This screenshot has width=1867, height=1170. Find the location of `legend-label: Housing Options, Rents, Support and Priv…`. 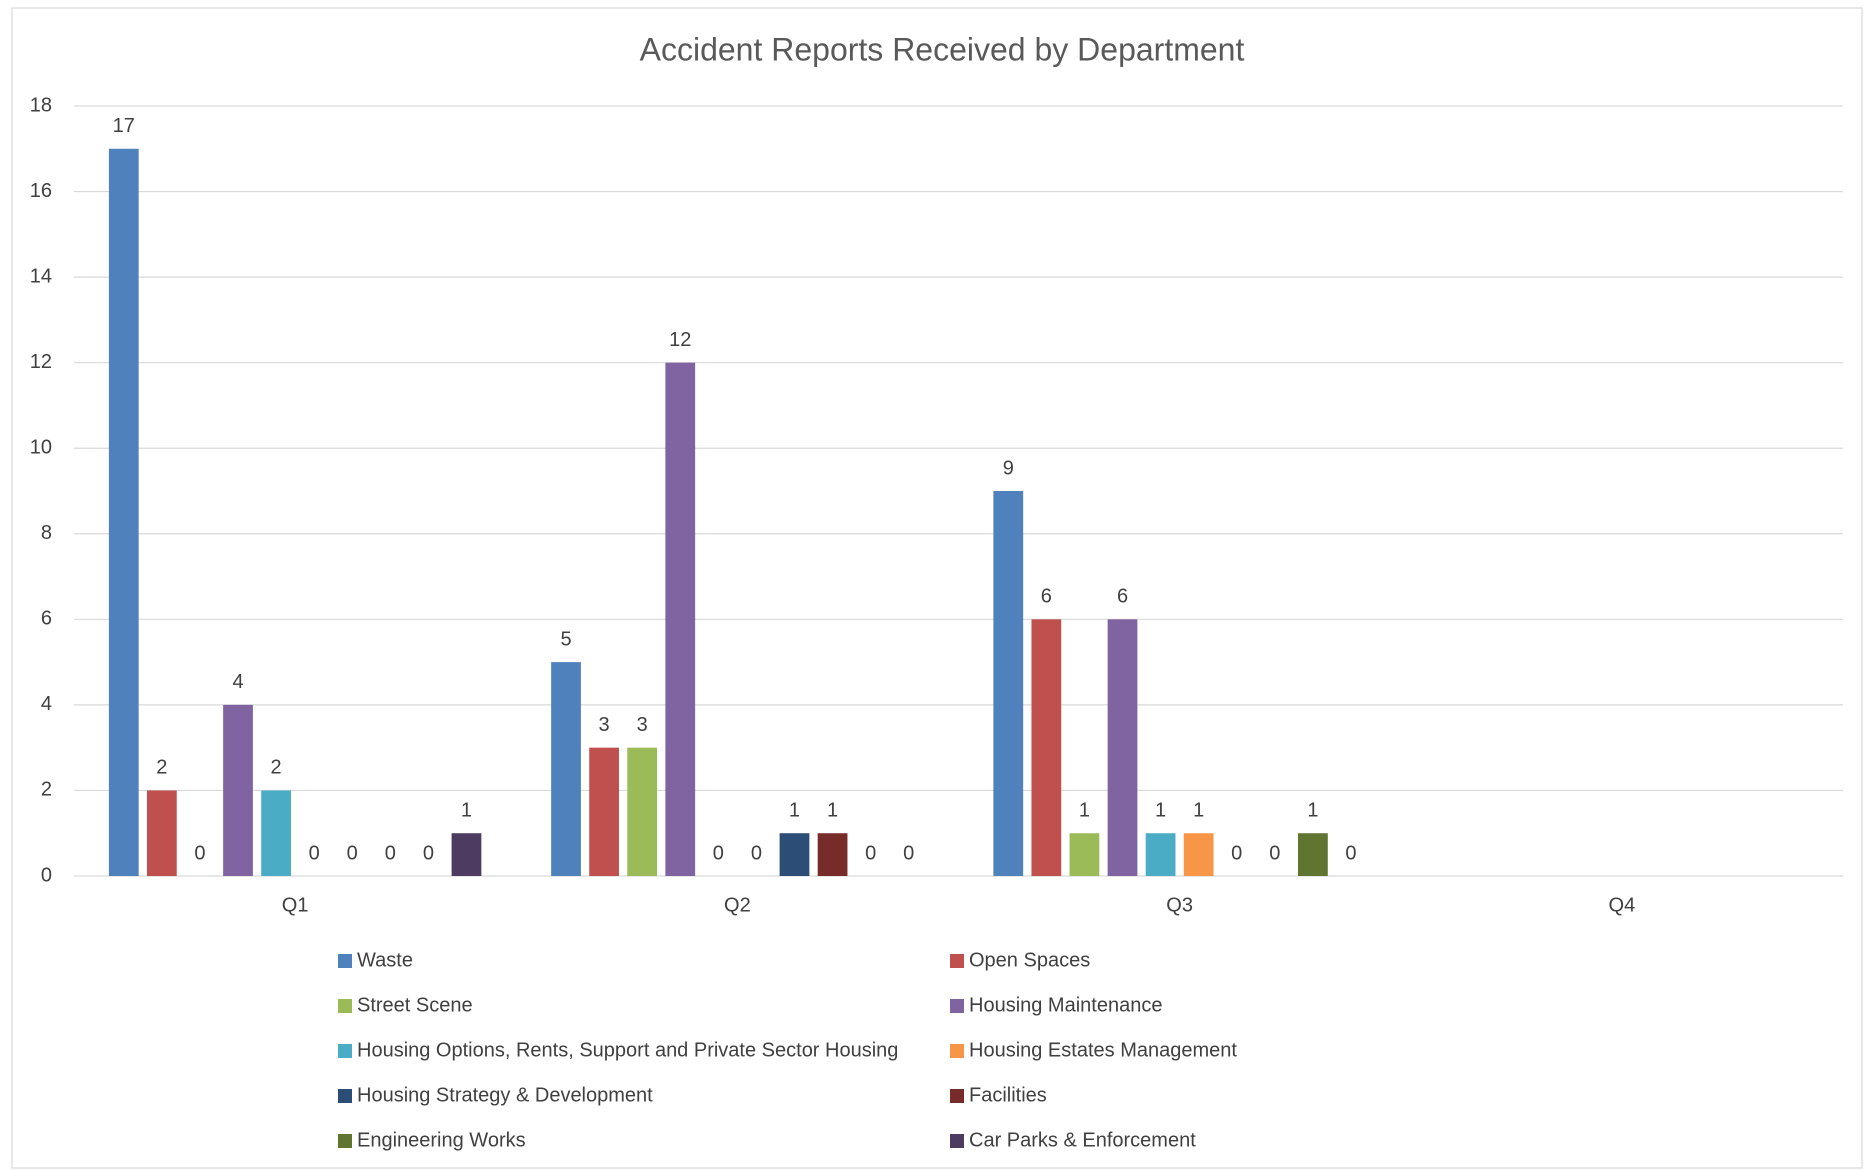

legend-label: Housing Options, Rents, Support and Priv… is located at coordinates (627, 1050).